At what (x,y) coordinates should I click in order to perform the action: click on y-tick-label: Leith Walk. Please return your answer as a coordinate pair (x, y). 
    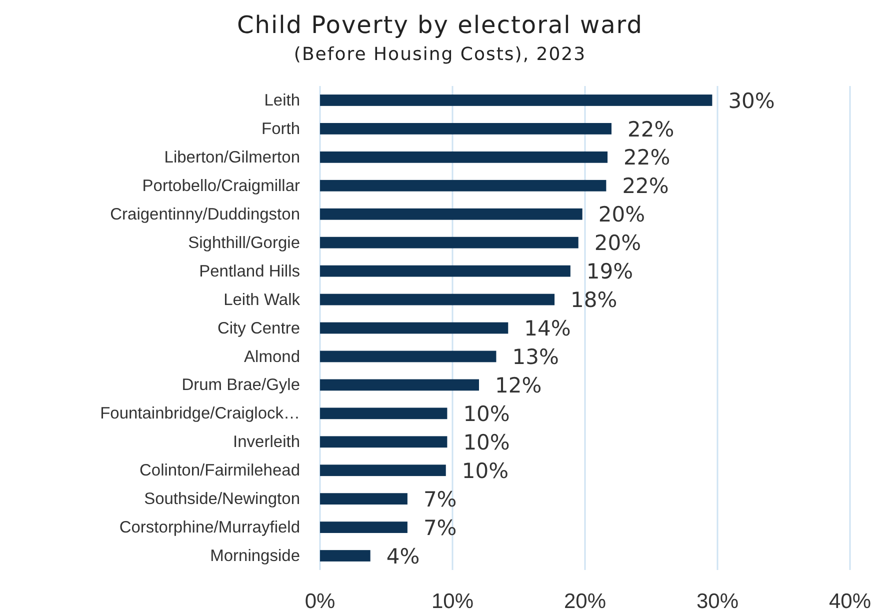
    Looking at the image, I should click on (262, 299).